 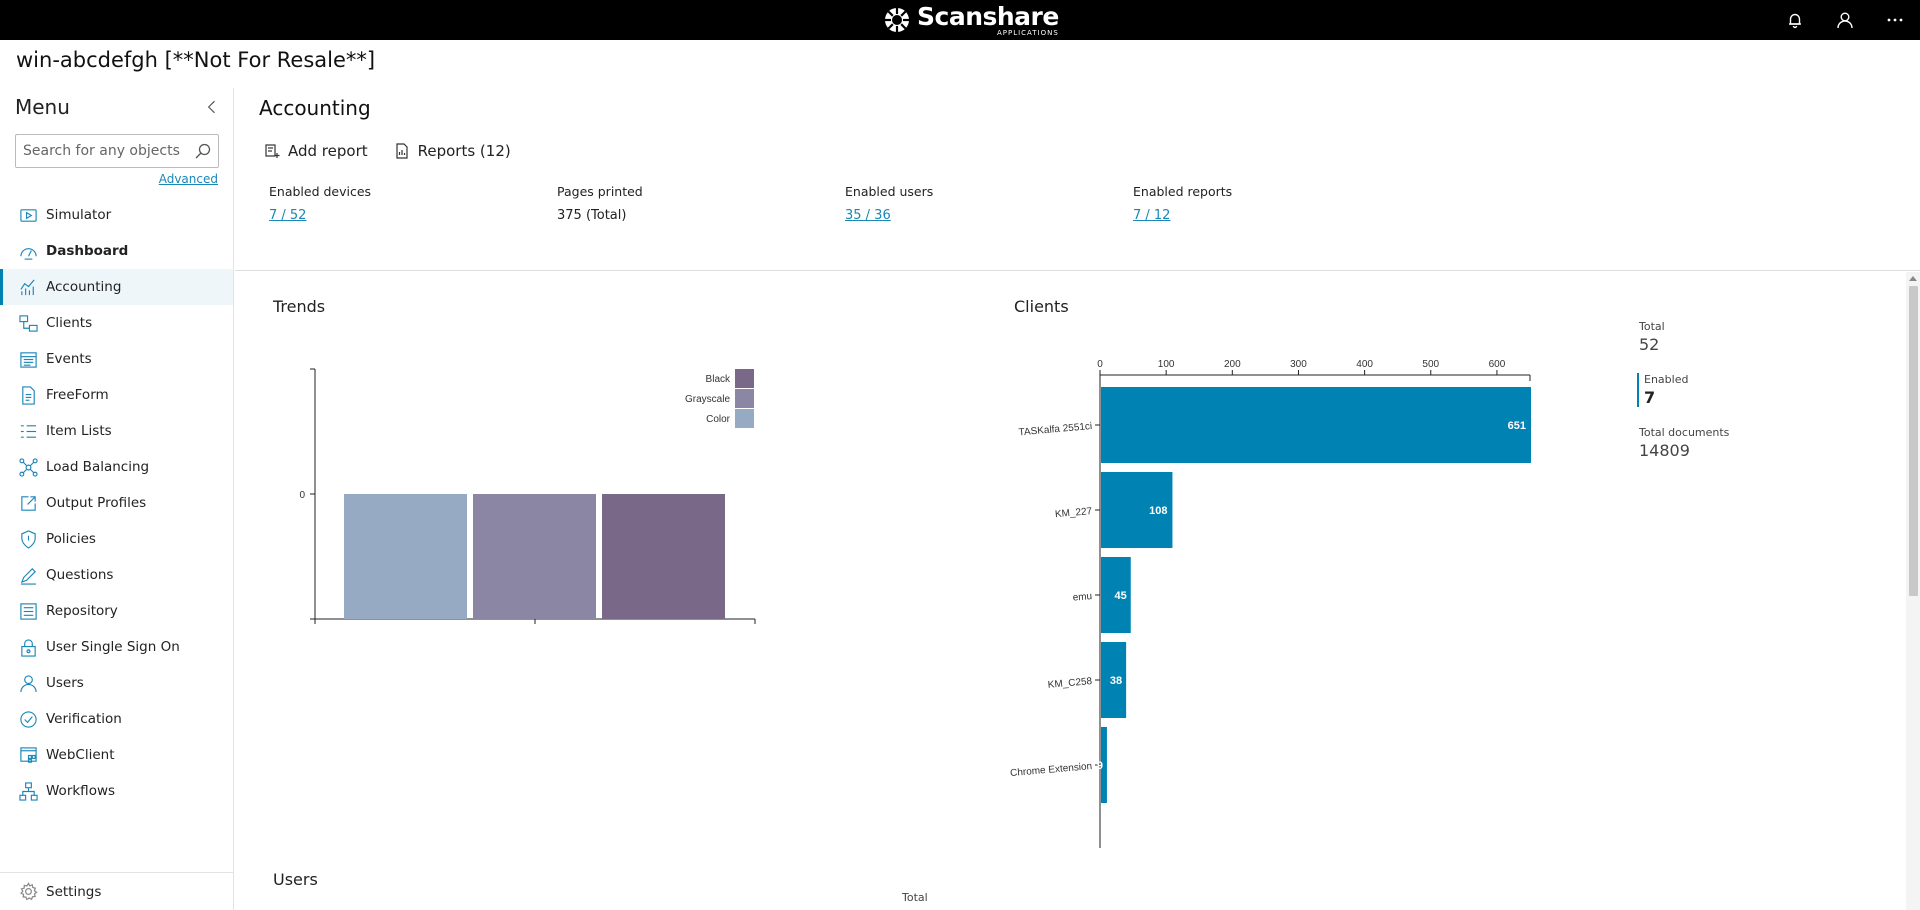 What do you see at coordinates (1364, 364) in the screenshot?
I see `clients-x-tick-label: 400` at bounding box center [1364, 364].